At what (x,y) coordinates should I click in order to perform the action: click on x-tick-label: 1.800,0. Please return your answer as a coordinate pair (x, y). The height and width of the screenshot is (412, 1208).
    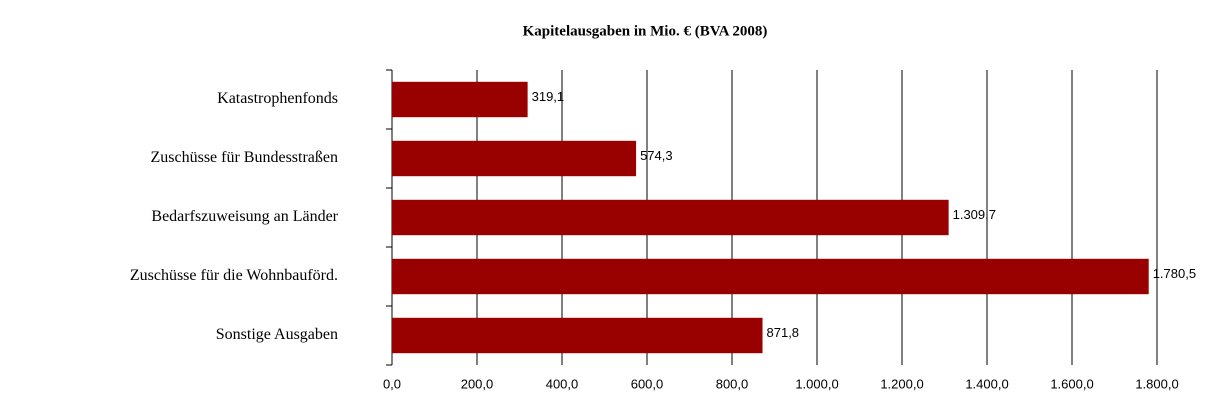
    Looking at the image, I should click on (1156, 383).